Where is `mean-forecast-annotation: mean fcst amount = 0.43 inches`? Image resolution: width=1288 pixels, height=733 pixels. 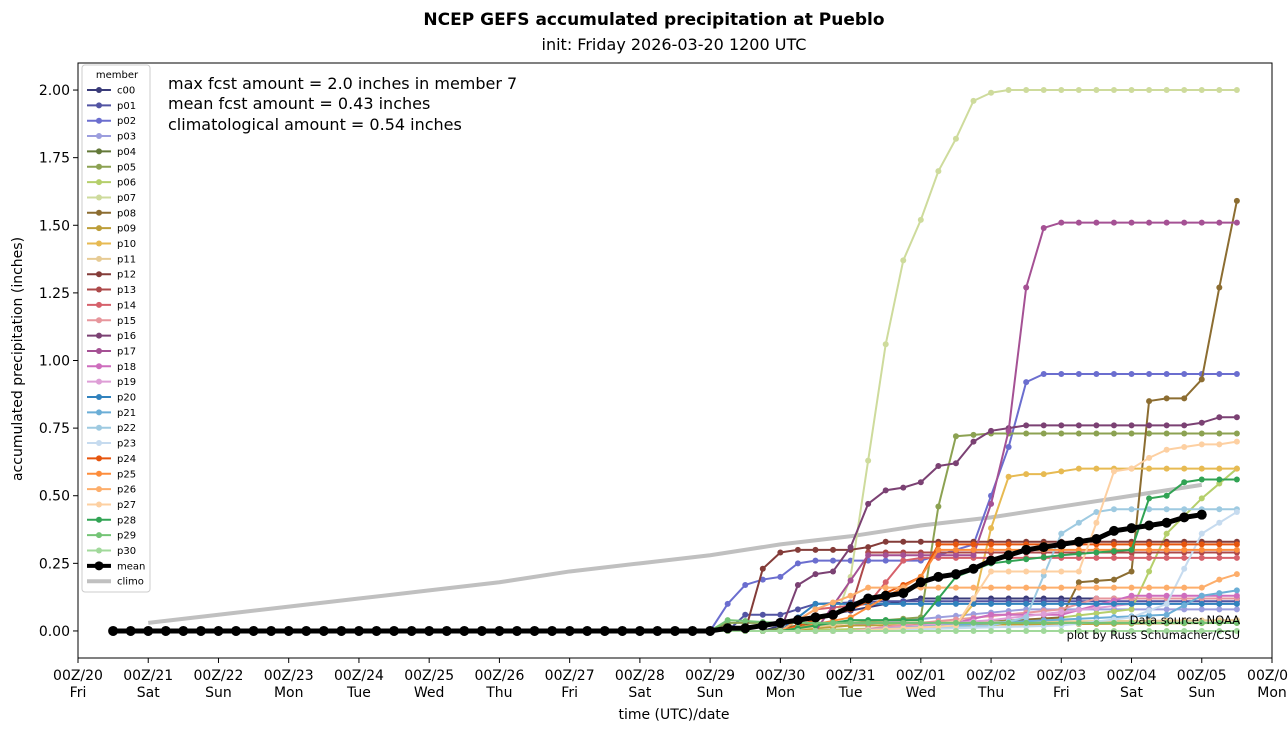 mean-forecast-annotation: mean fcst amount = 0.43 inches is located at coordinates (299, 103).